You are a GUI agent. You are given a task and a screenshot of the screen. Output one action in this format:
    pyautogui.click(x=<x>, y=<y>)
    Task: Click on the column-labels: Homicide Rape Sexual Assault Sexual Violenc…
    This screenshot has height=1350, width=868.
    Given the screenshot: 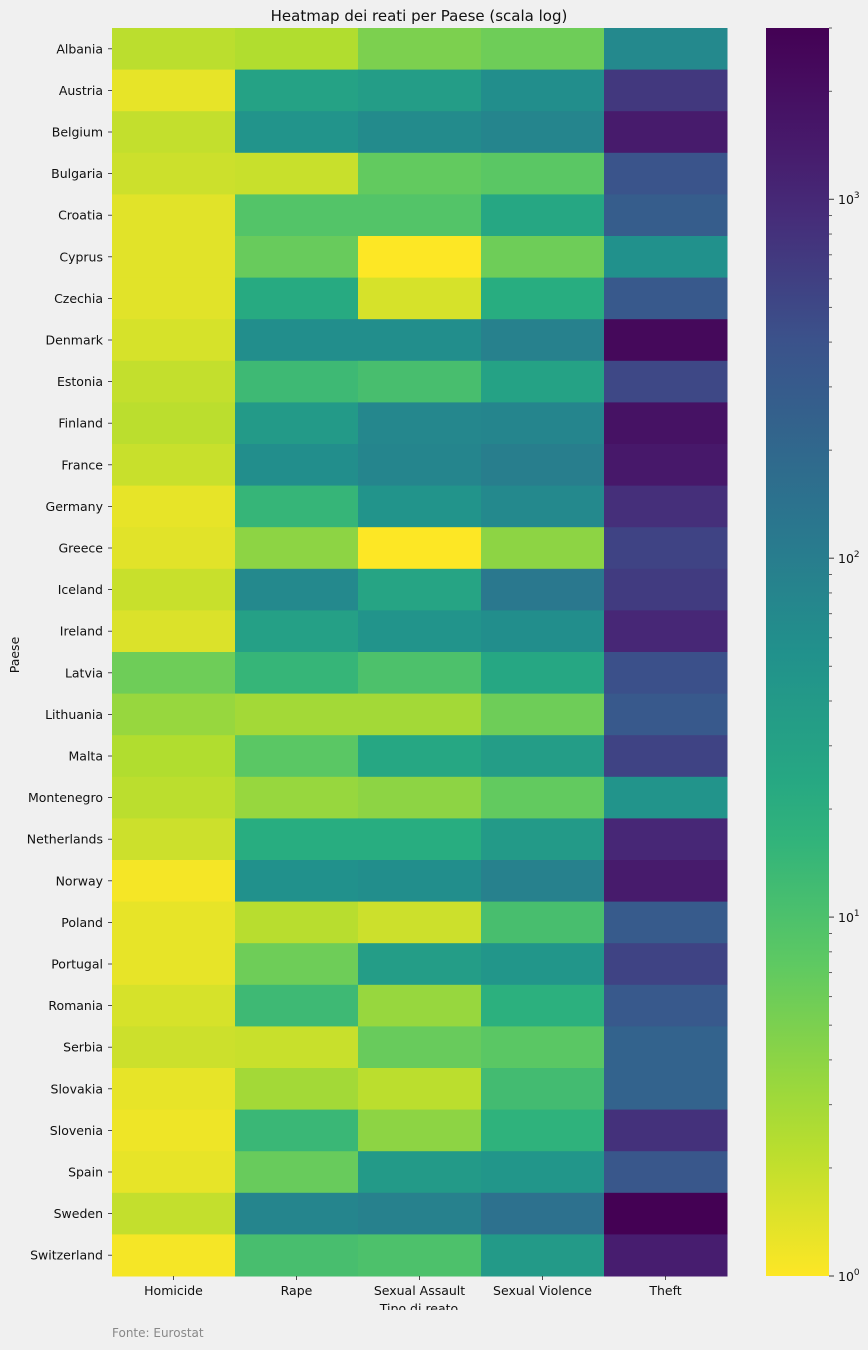 What is the action you would take?
    pyautogui.click(x=413, y=1287)
    